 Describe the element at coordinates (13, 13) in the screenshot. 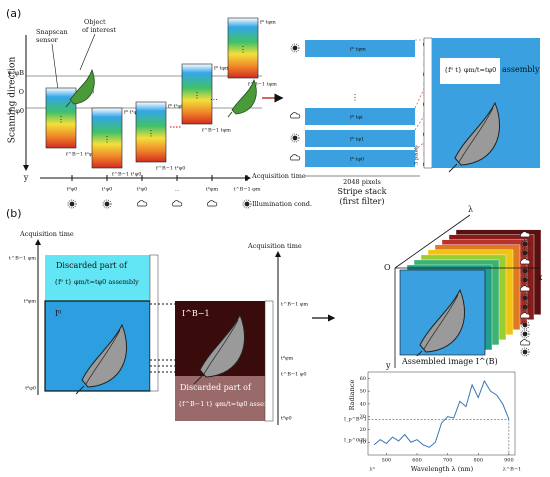

I see `panel-label: (a)` at that location.